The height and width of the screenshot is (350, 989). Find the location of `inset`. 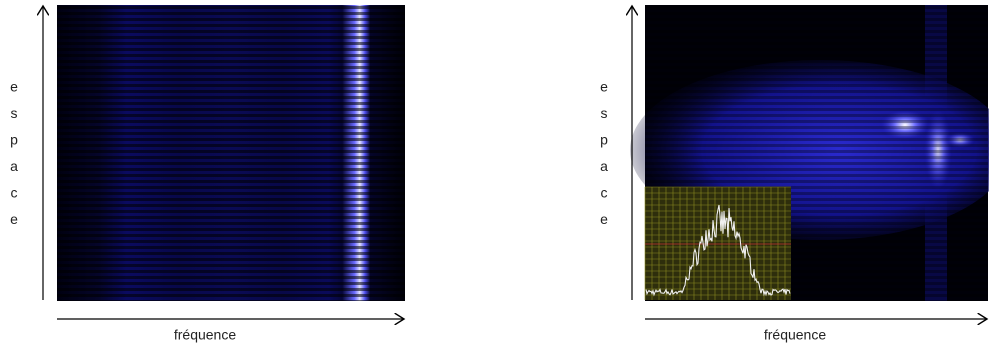

inset is located at coordinates (717, 243).